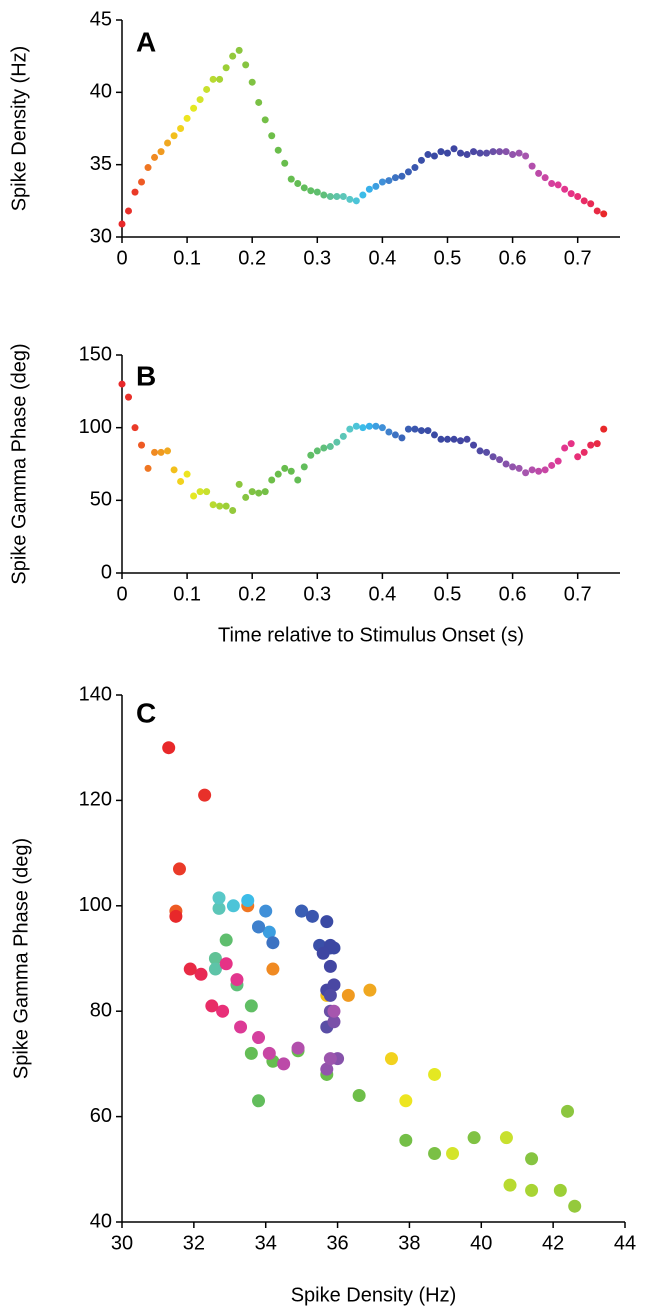  What do you see at coordinates (106, 572) in the screenshot?
I see `y-tick-label: 0` at bounding box center [106, 572].